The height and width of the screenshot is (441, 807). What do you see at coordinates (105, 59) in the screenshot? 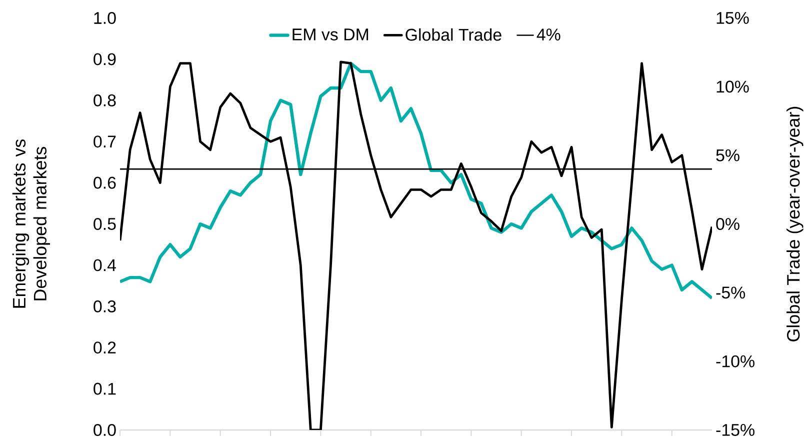
I see `y-tick-label: 0.9` at bounding box center [105, 59].